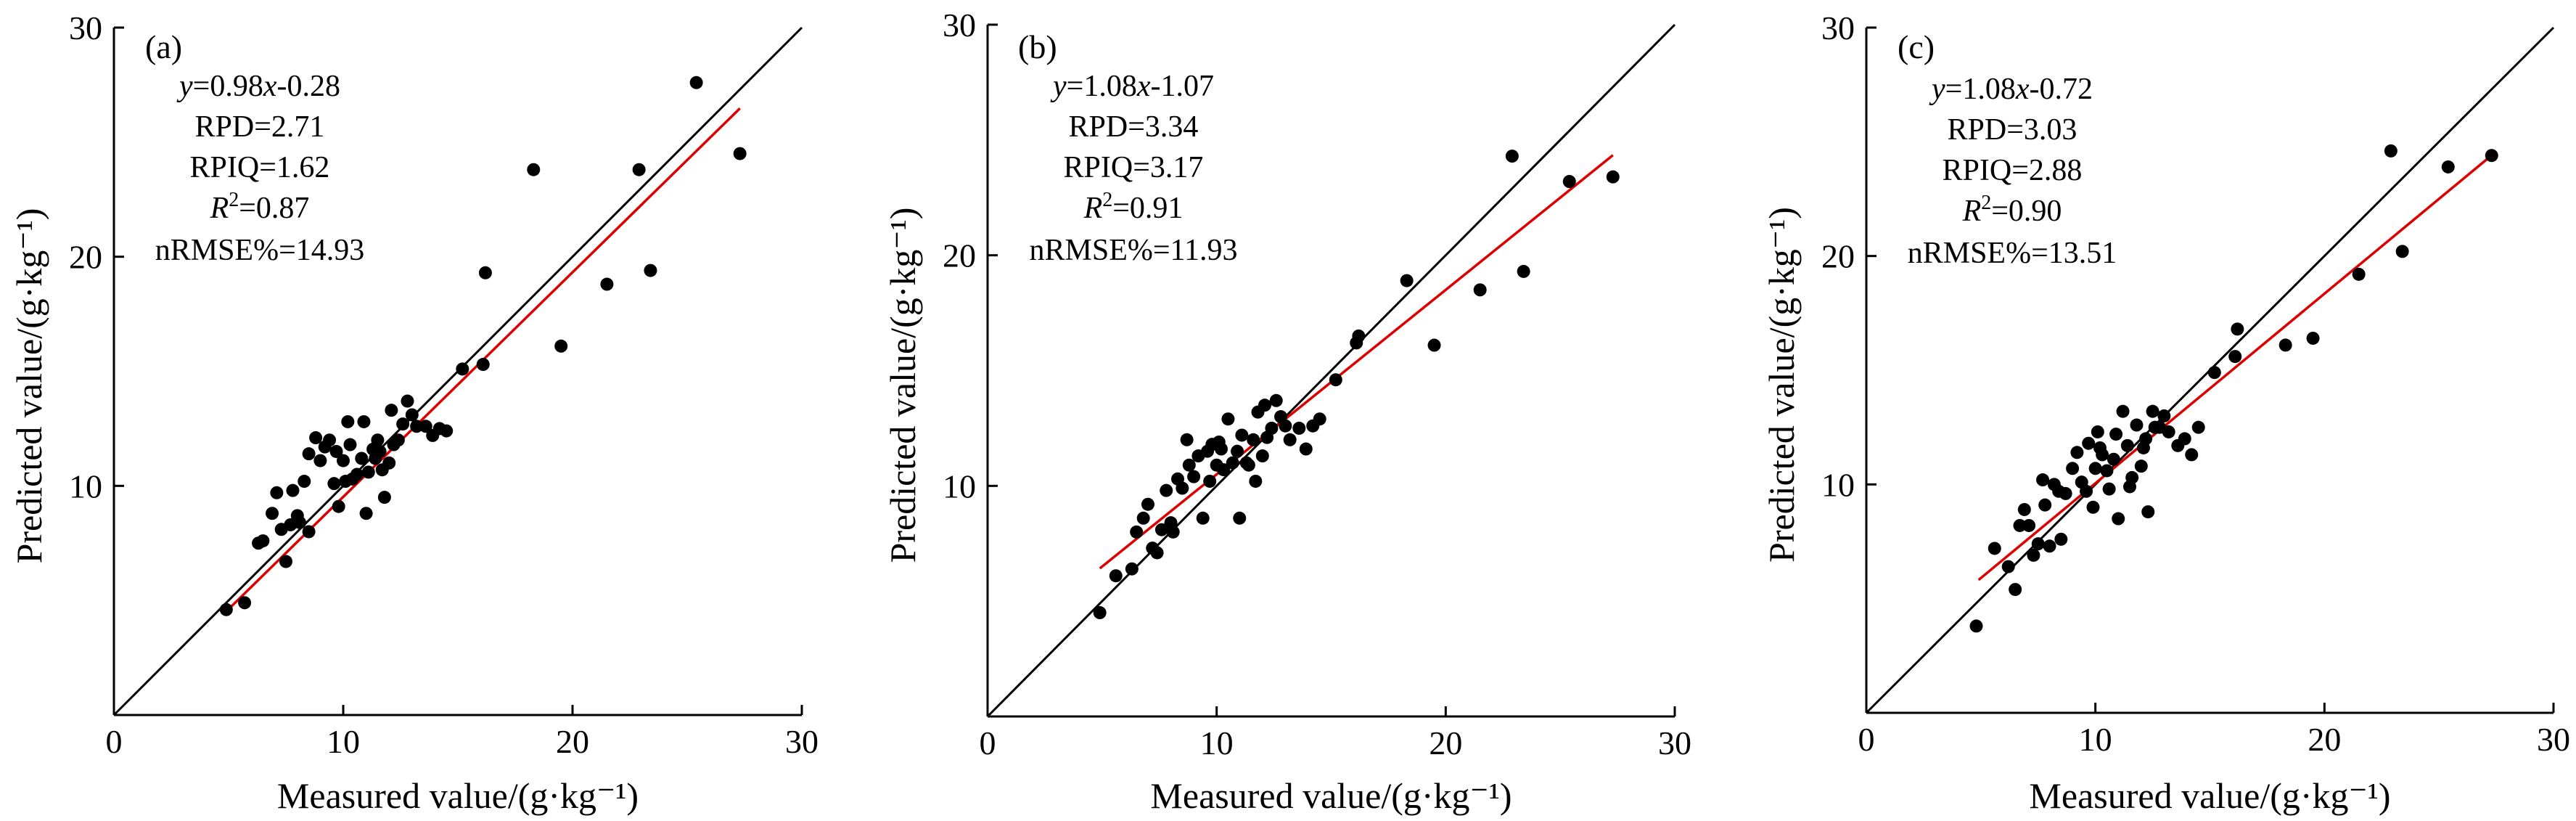 Image resolution: width=2576 pixels, height=821 pixels. What do you see at coordinates (1037, 47) in the screenshot?
I see `panel-label-b: (b)` at bounding box center [1037, 47].